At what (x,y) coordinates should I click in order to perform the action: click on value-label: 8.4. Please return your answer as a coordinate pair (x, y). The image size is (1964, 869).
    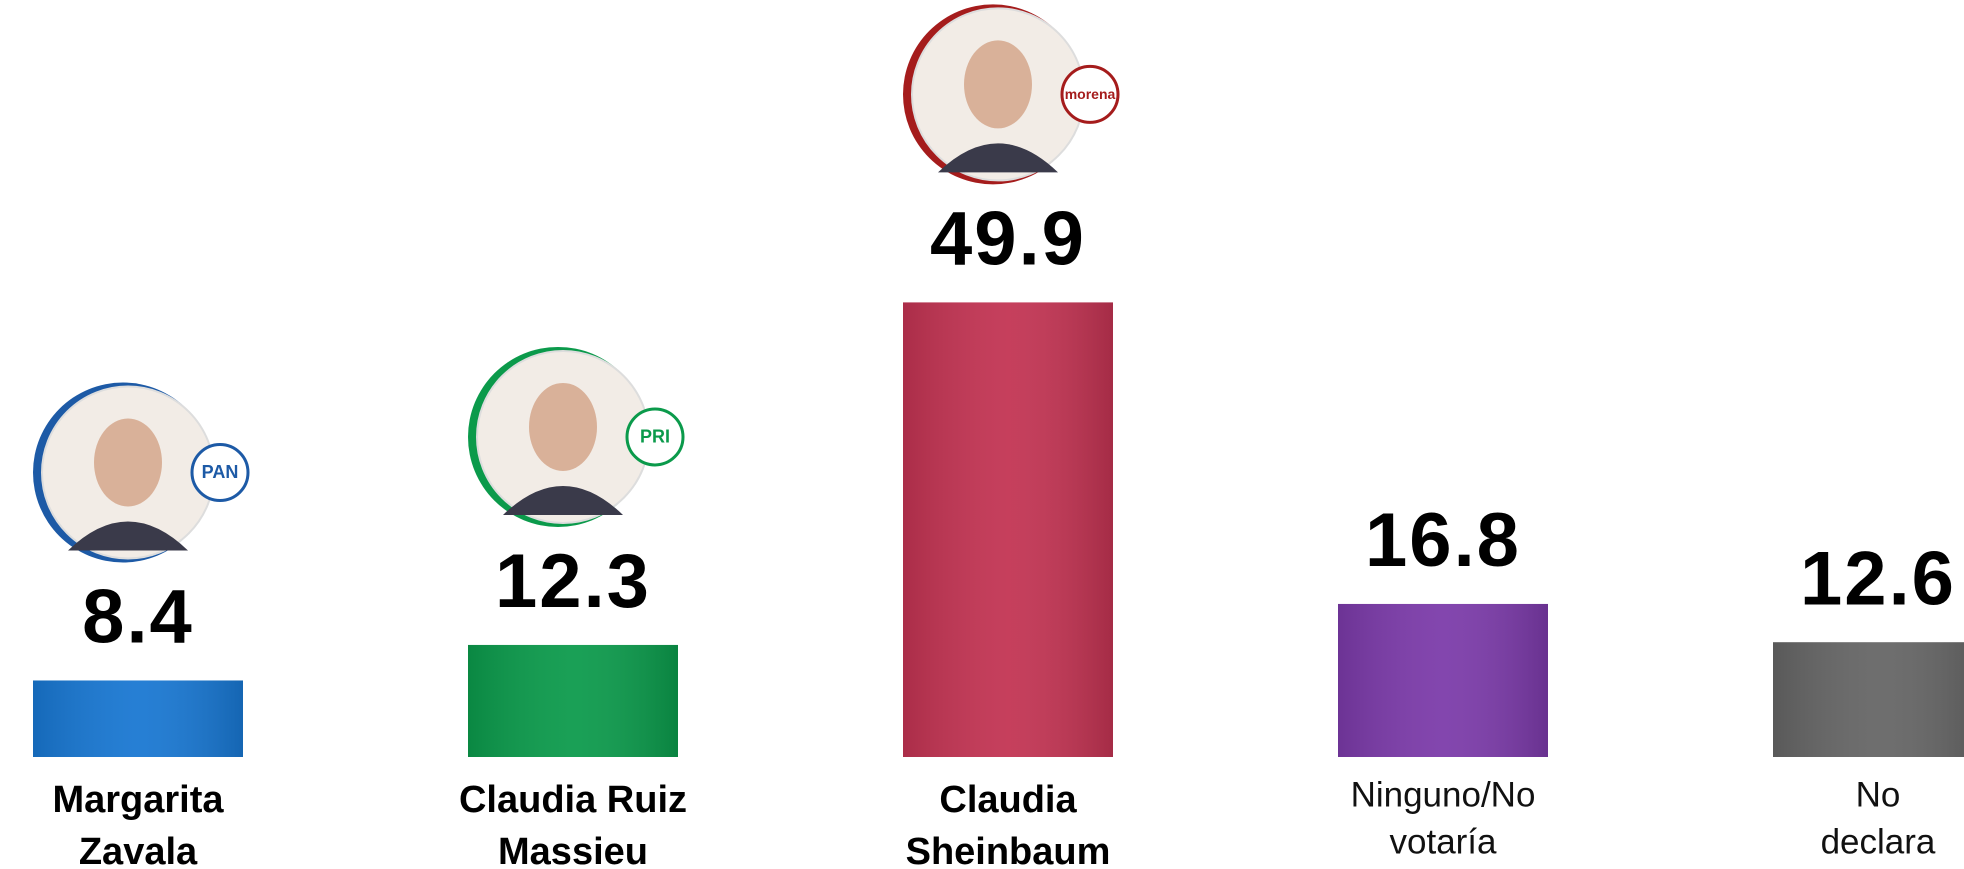
    Looking at the image, I should click on (138, 617).